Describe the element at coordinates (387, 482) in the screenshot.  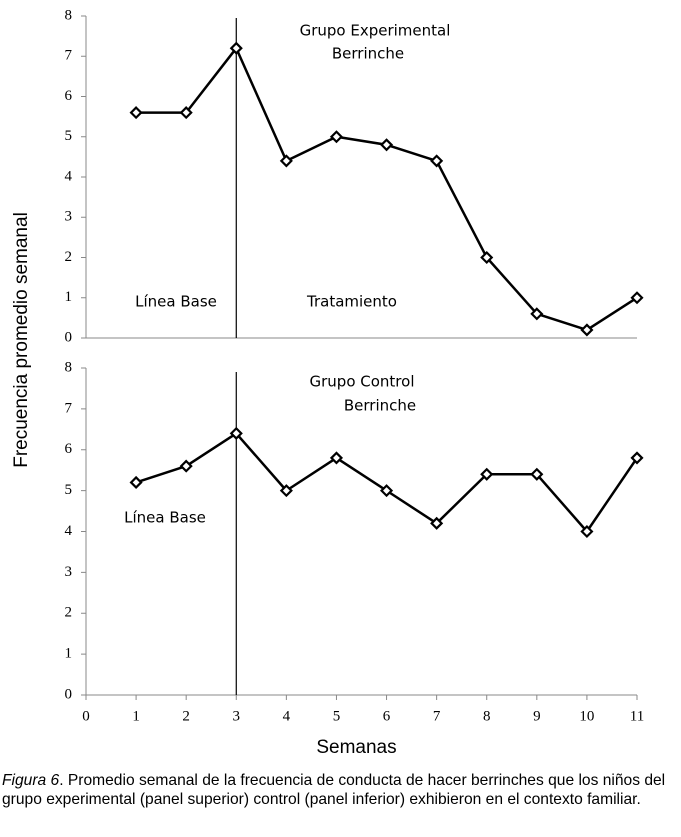
I see `data-line` at that location.